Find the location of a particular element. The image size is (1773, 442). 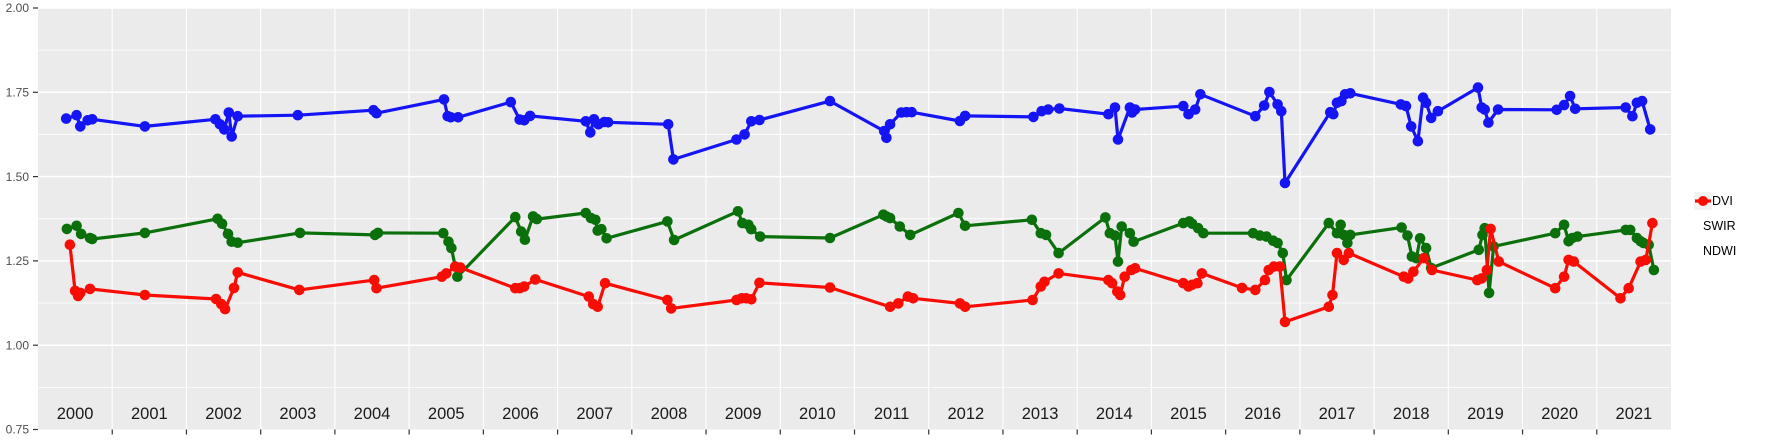

legend-key-ndwi-icon is located at coordinates (1703, 201).